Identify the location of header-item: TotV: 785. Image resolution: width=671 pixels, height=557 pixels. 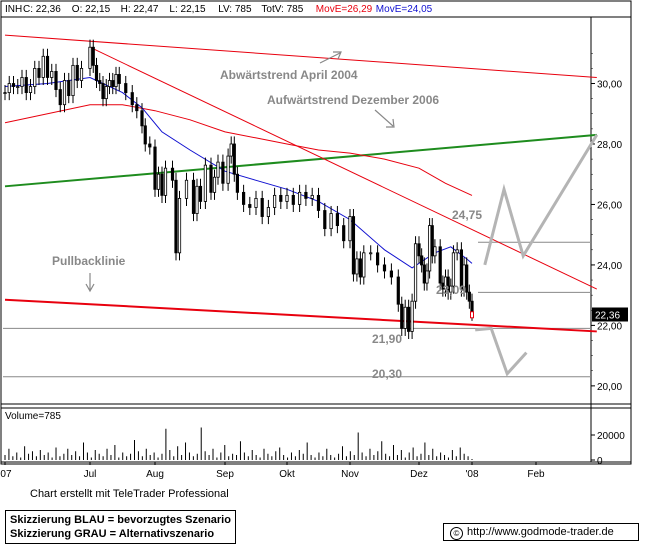
(282, 9).